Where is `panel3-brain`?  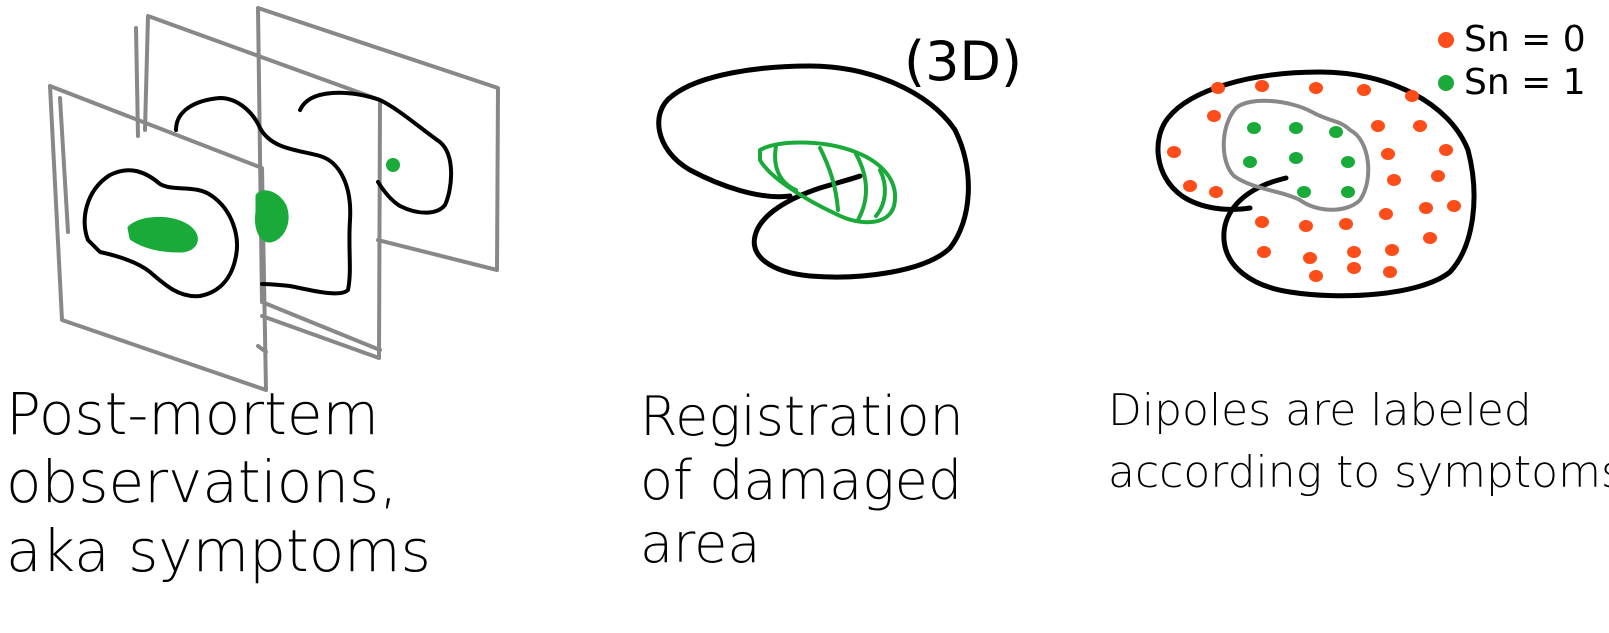 panel3-brain is located at coordinates (1316, 184).